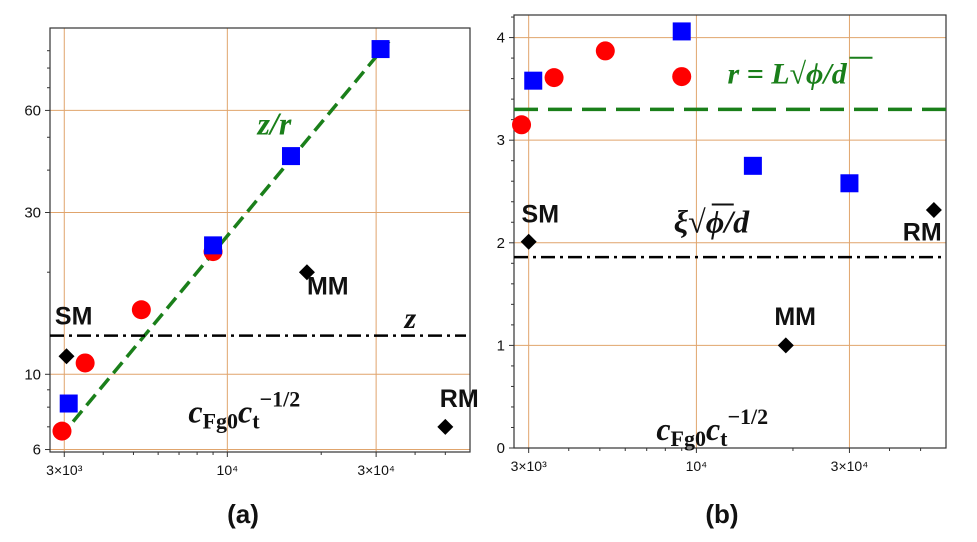  Describe the element at coordinates (274, 123) in the screenshot. I see `annotation-z-over-r: z/r` at that location.